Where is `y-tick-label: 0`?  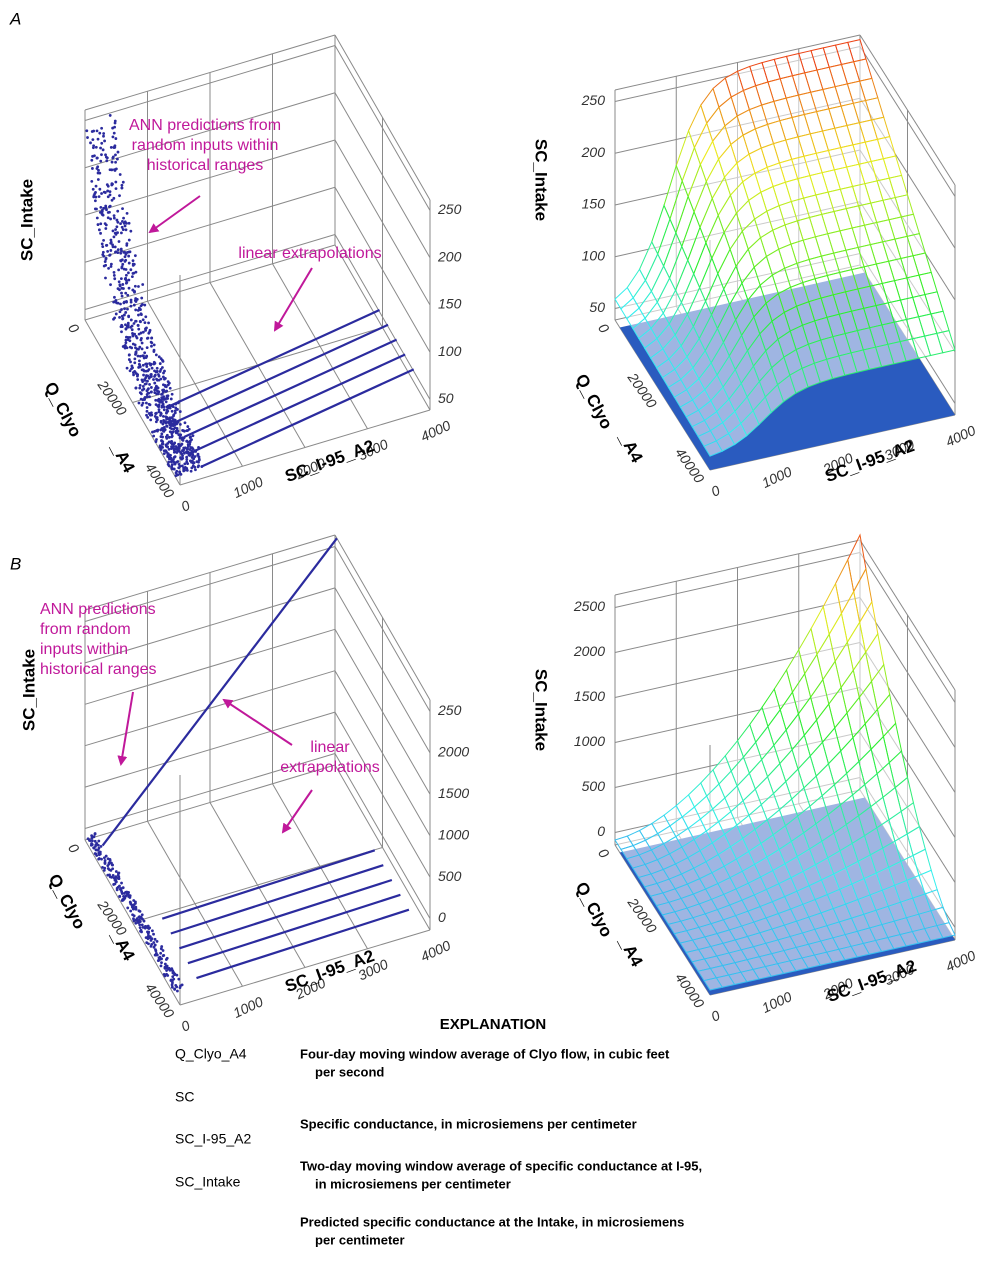 y-tick-label: 0 is located at coordinates (716, 491).